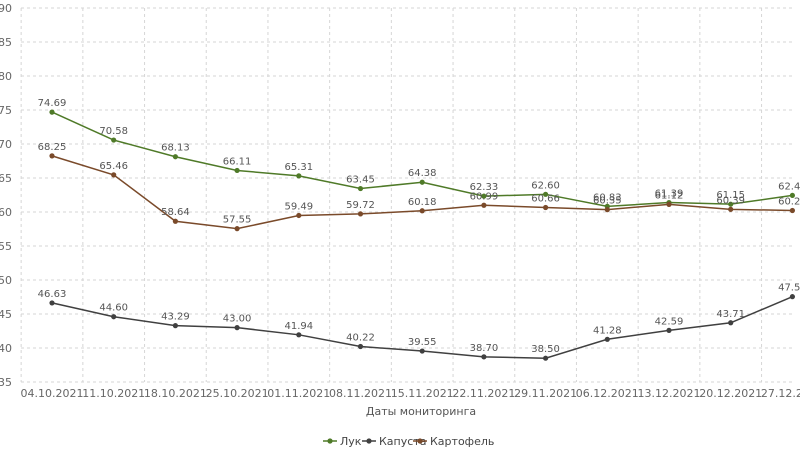 This screenshot has width=800, height=450. Describe the element at coordinates (237, 319) in the screenshot. I see `data-label: 43.00` at that location.